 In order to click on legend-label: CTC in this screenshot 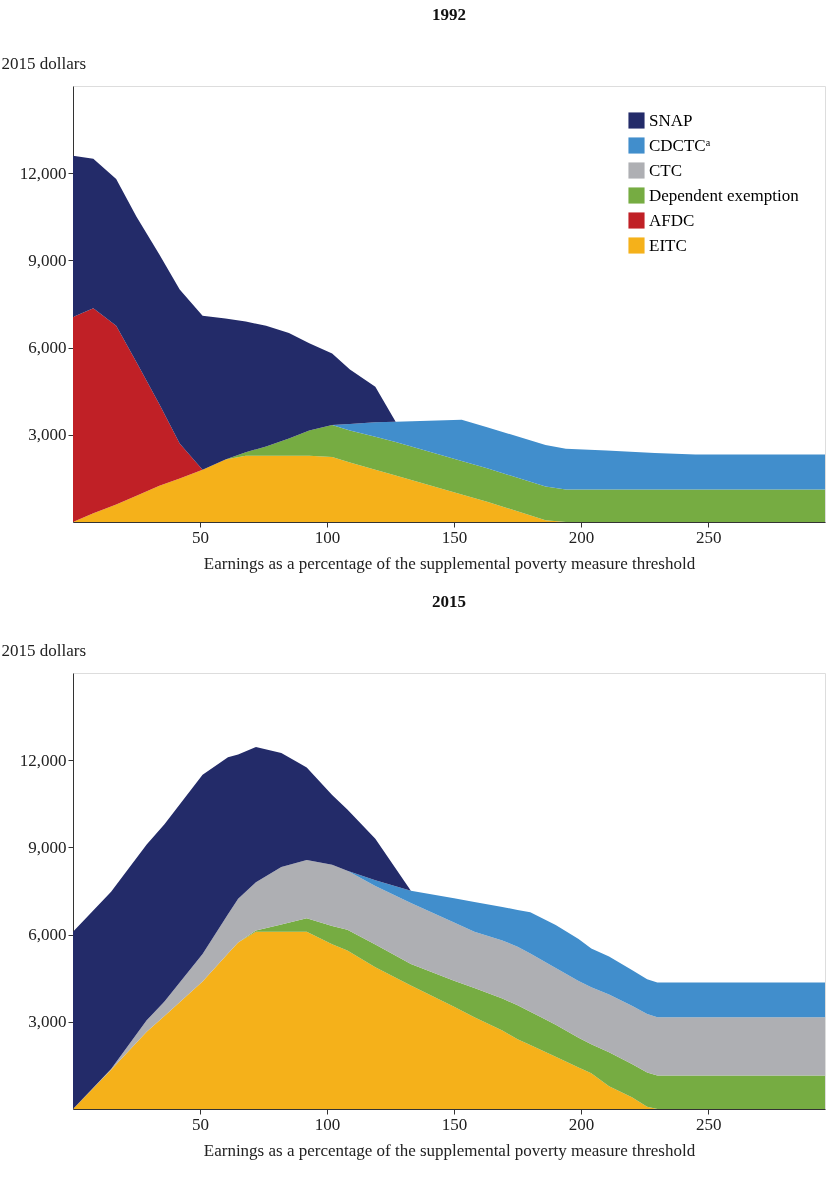, I will do `click(666, 170)`.